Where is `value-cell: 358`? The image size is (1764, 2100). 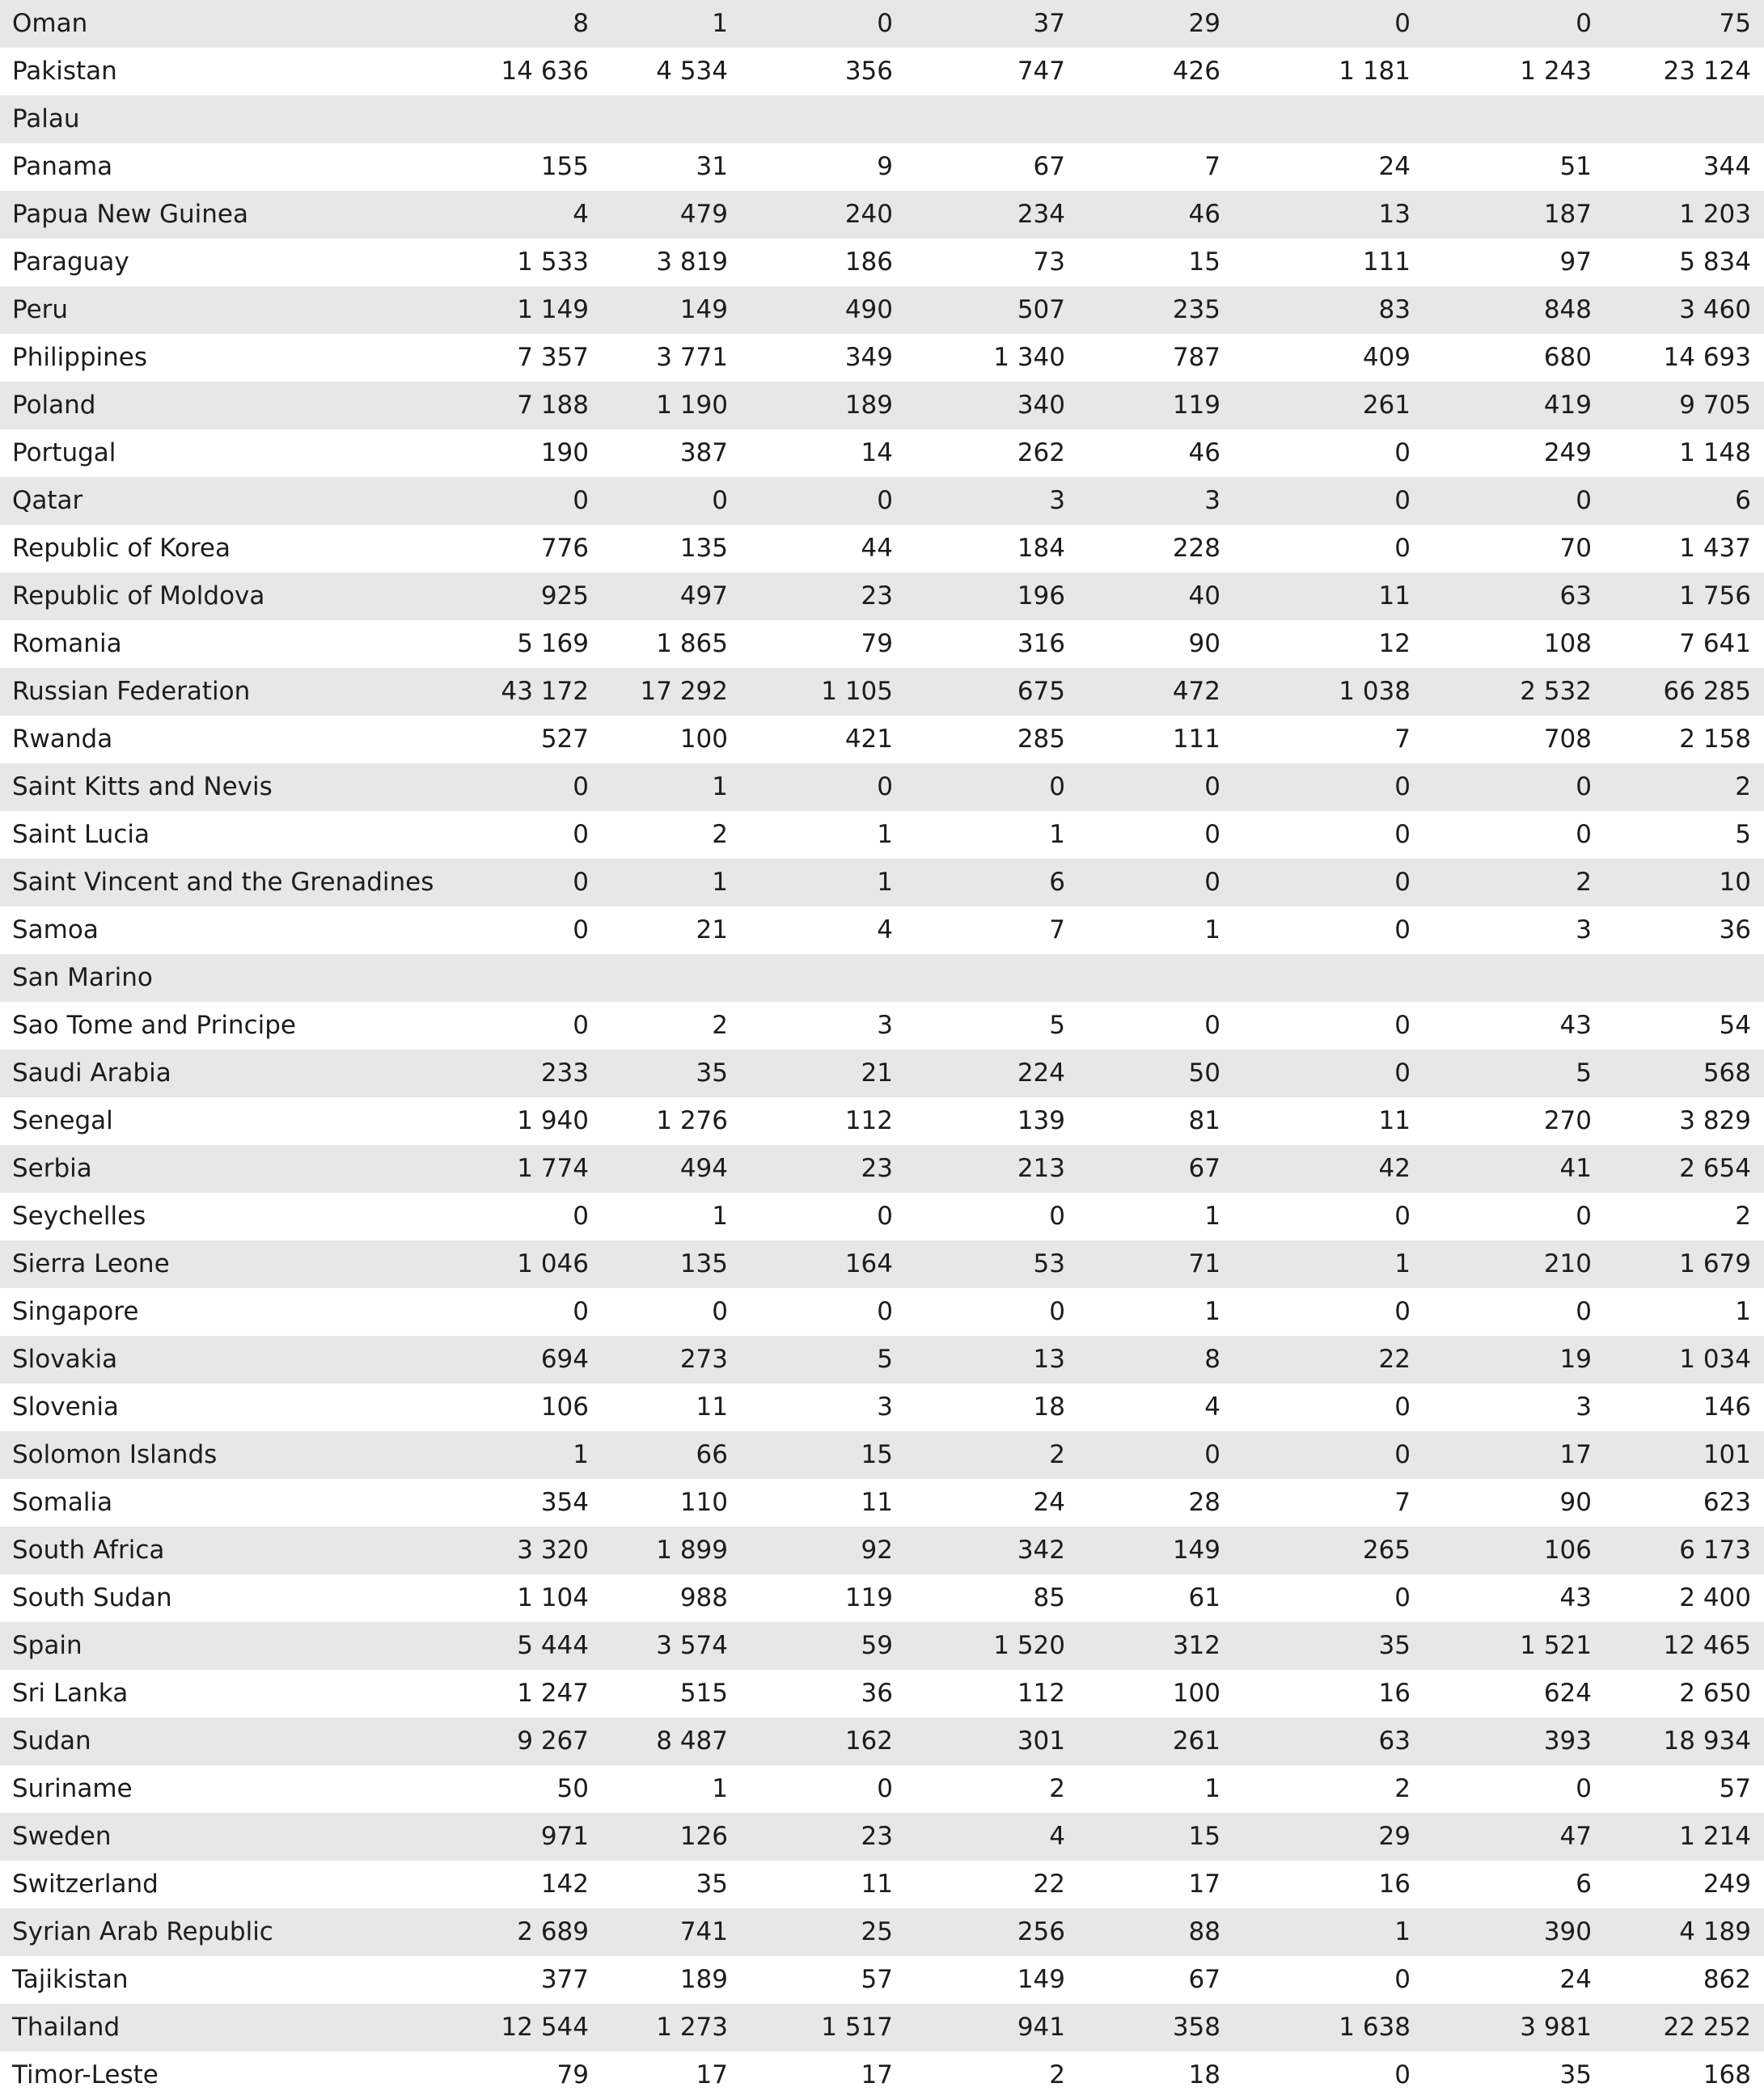 value-cell: 358 is located at coordinates (1196, 2027).